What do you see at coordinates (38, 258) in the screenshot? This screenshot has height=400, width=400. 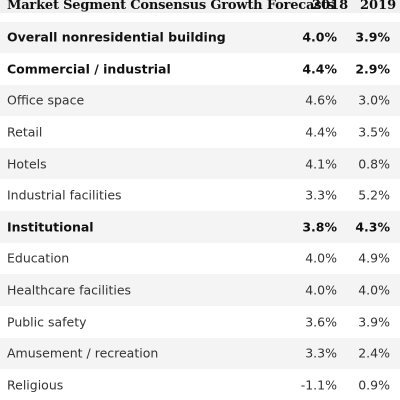 I see `row-label: Education` at bounding box center [38, 258].